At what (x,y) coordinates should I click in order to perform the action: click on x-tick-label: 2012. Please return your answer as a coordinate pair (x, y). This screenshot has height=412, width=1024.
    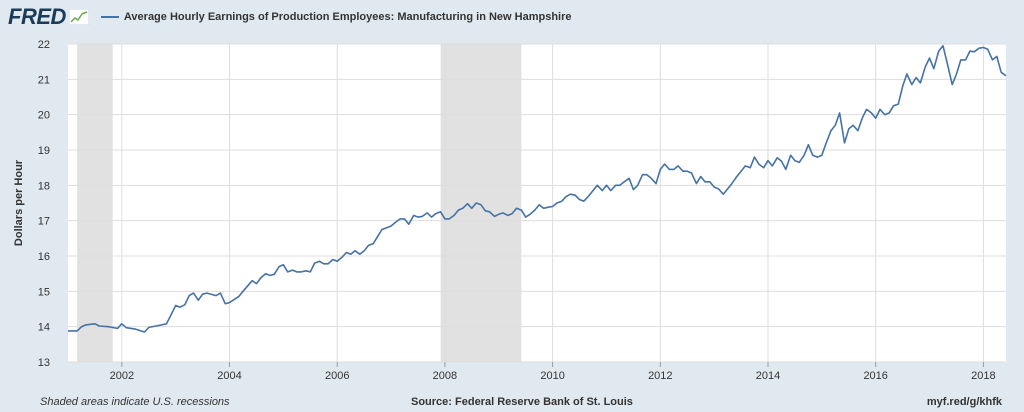
    Looking at the image, I should click on (660, 376).